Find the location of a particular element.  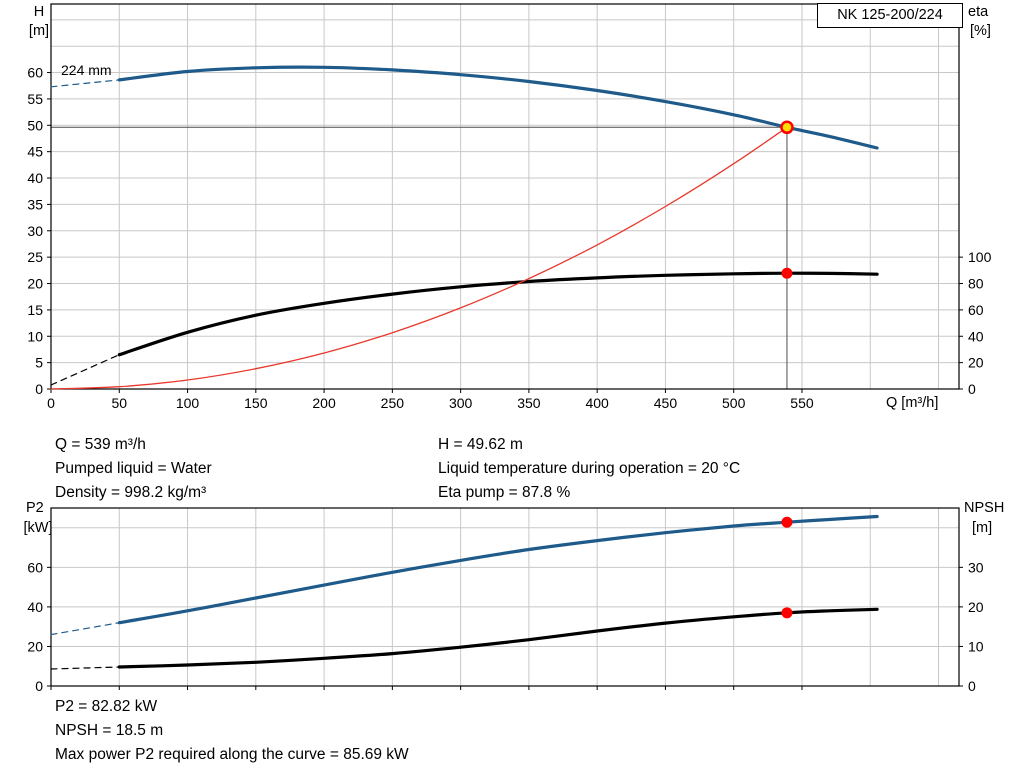

info-p2: P2 = 82.82 kW is located at coordinates (106, 706).